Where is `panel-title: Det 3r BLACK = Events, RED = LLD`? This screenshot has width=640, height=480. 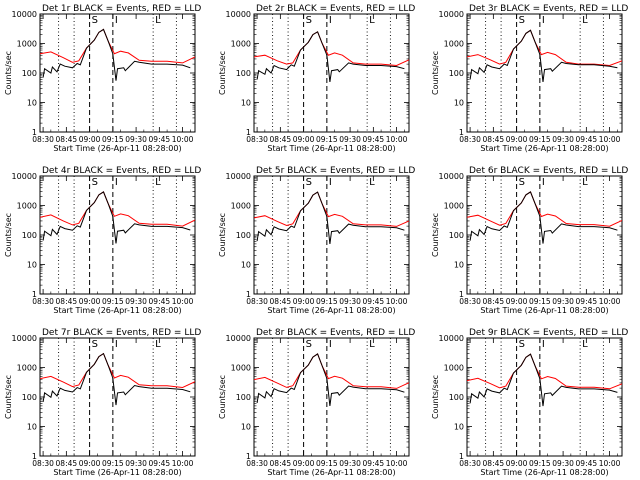
panel-title: Det 3r BLACK = Events, RED = LLD is located at coordinates (548, 9).